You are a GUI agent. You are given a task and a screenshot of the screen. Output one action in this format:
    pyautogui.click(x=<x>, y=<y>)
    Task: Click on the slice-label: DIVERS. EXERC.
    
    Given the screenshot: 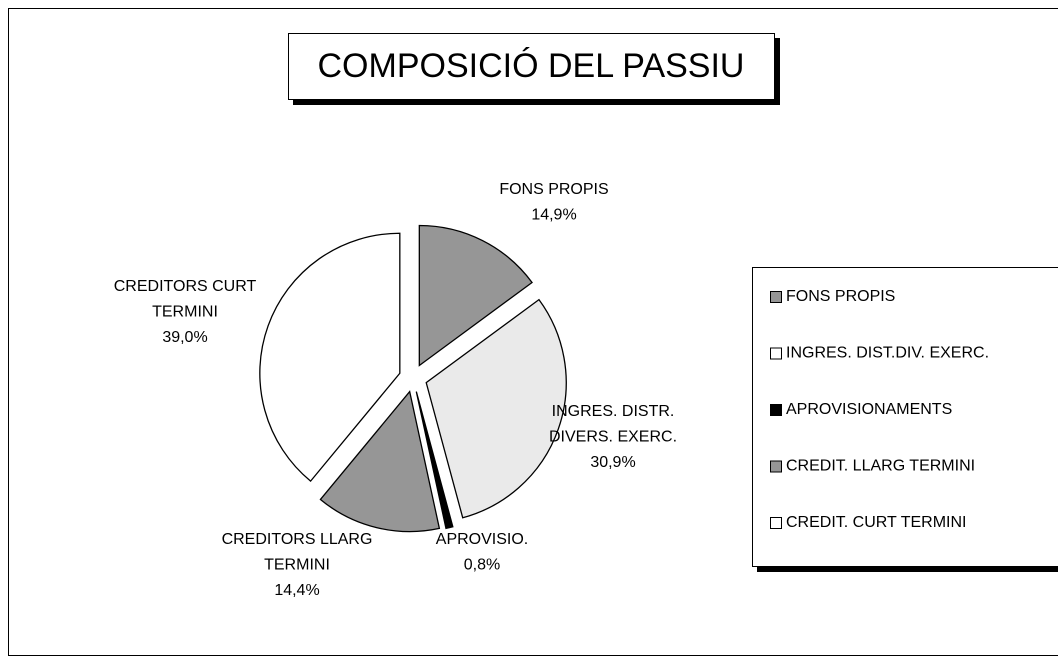 What is the action you would take?
    pyautogui.click(x=613, y=437)
    